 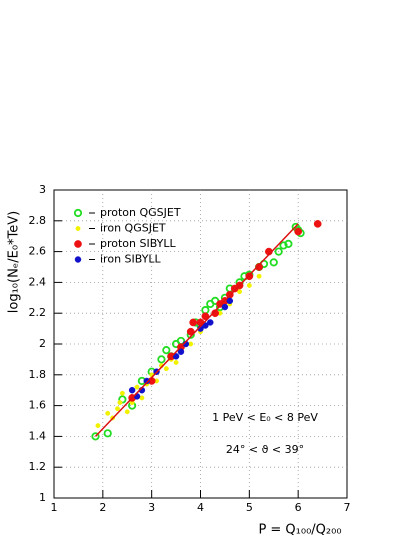 What do you see at coordinates (38, 312) in the screenshot?
I see `y-tick-label: 2.2` at bounding box center [38, 312].